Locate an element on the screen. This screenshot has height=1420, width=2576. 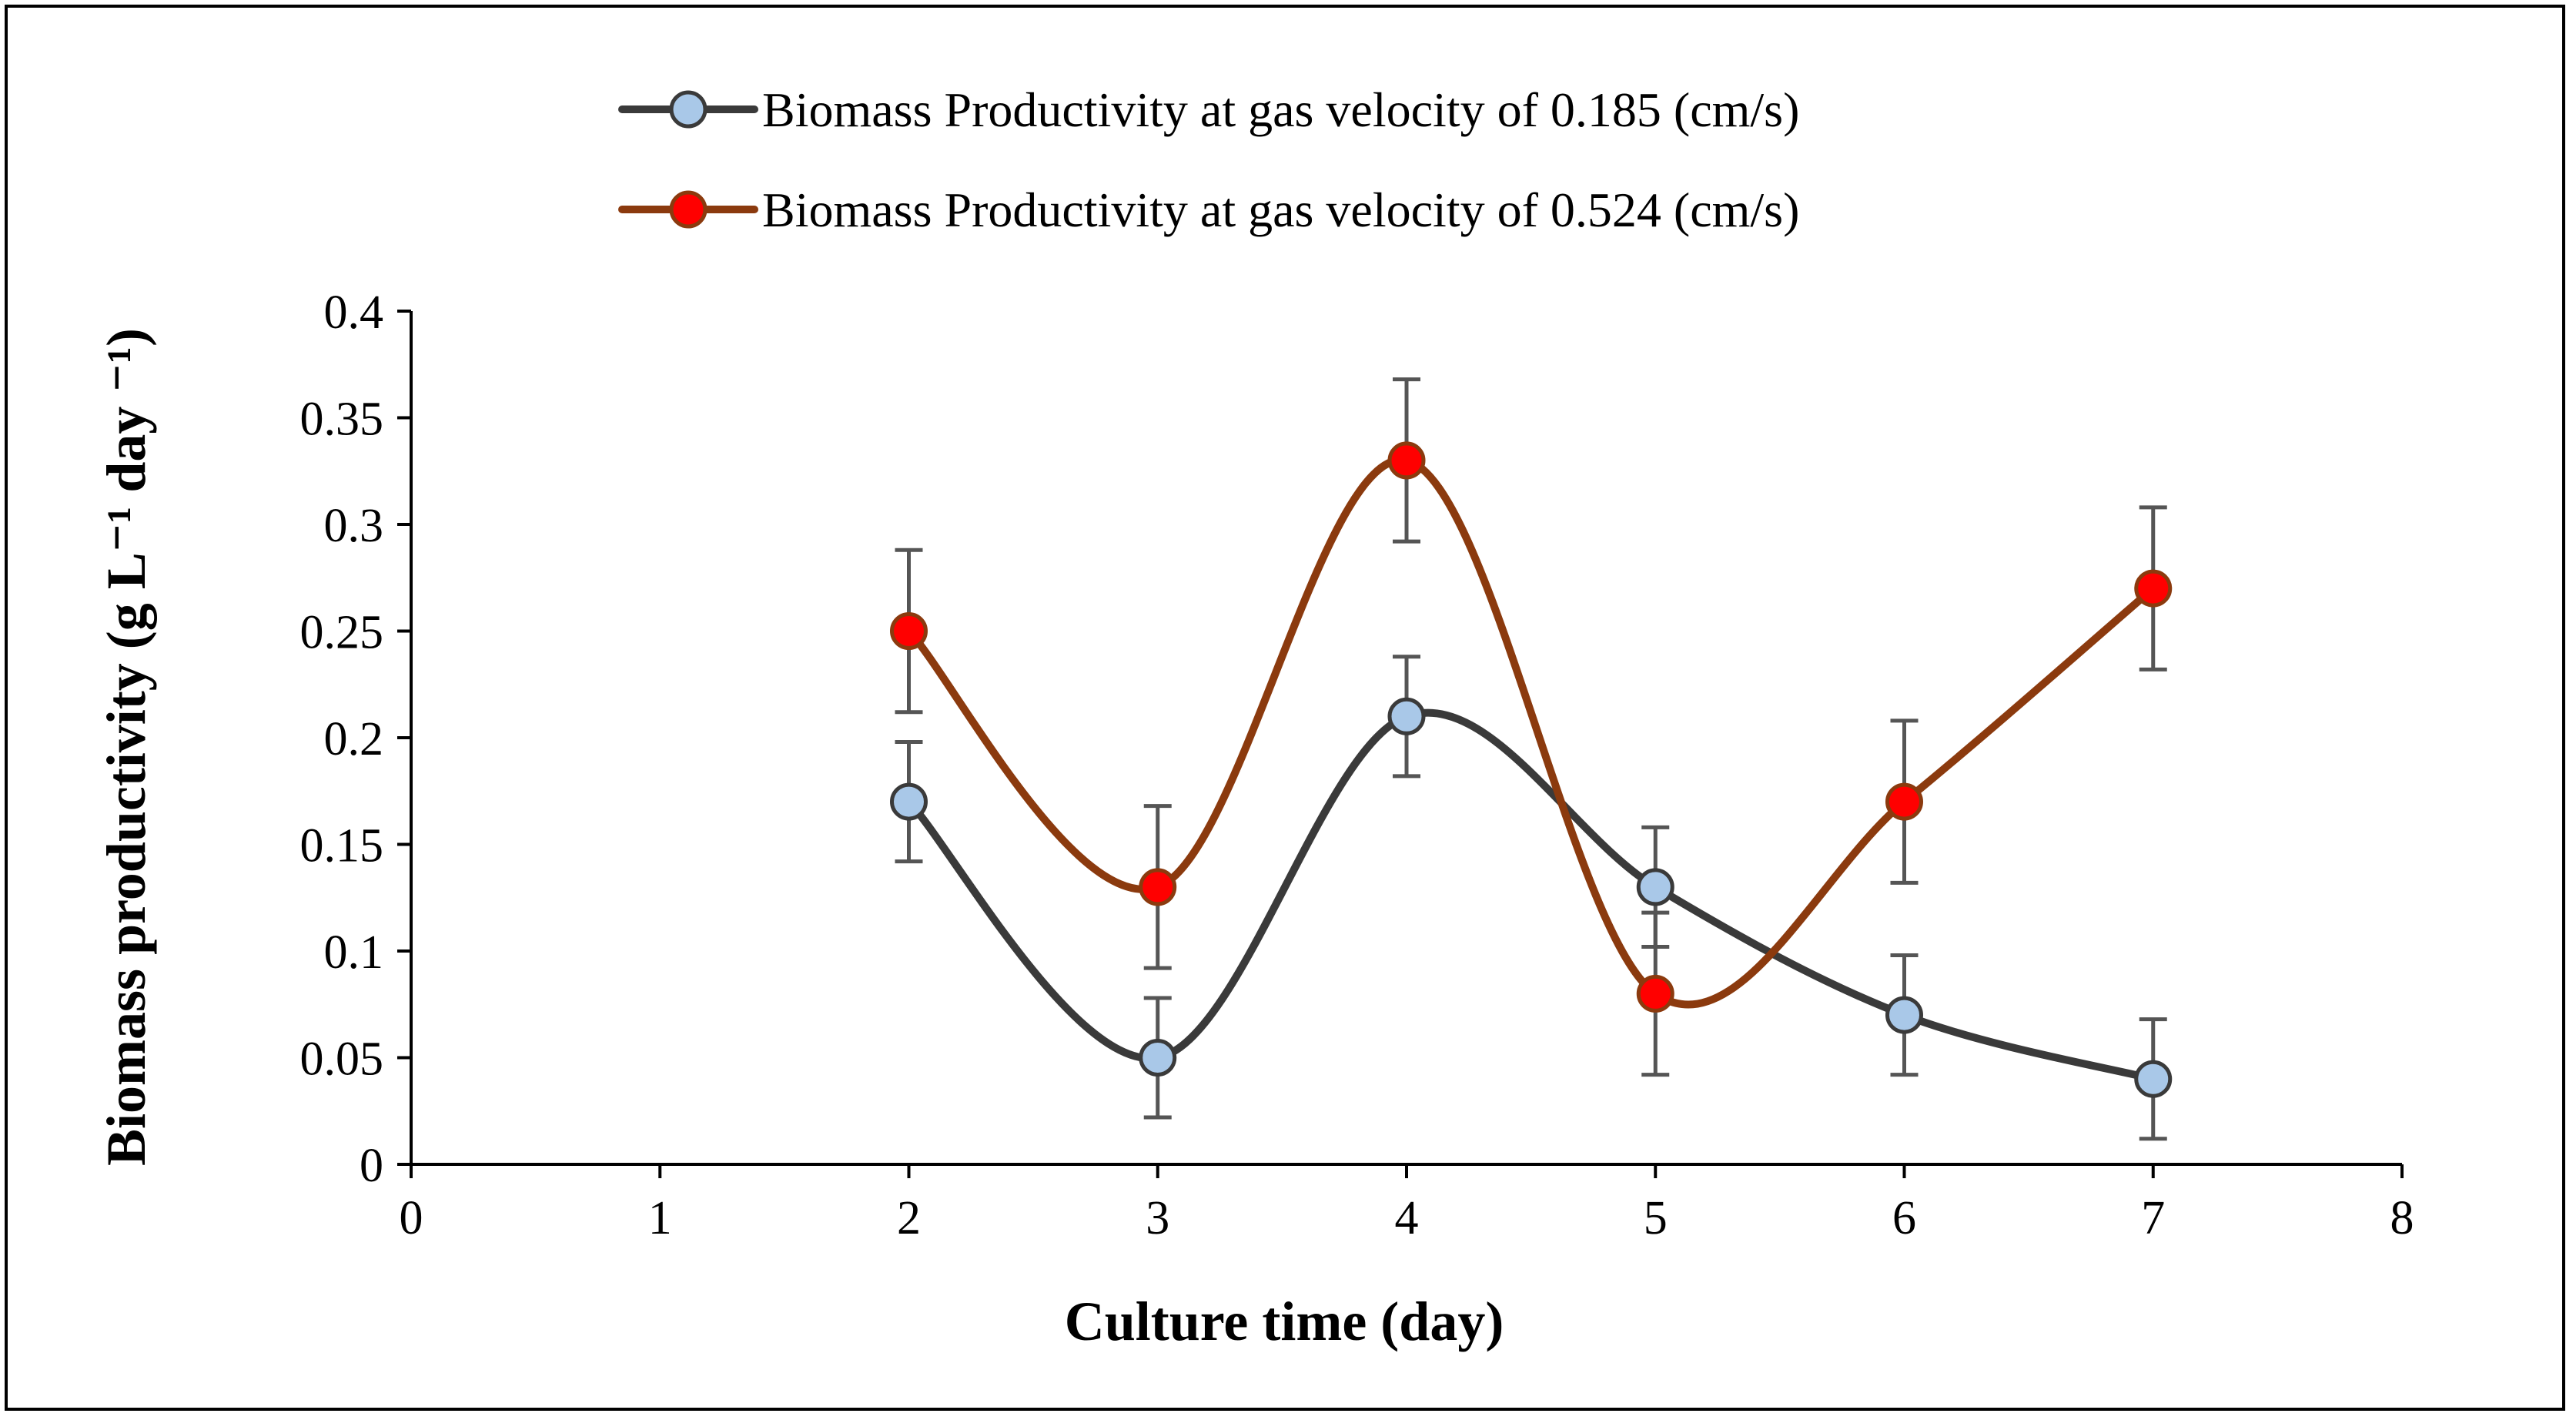
y-tick-label: 0.35 is located at coordinates (342, 420).